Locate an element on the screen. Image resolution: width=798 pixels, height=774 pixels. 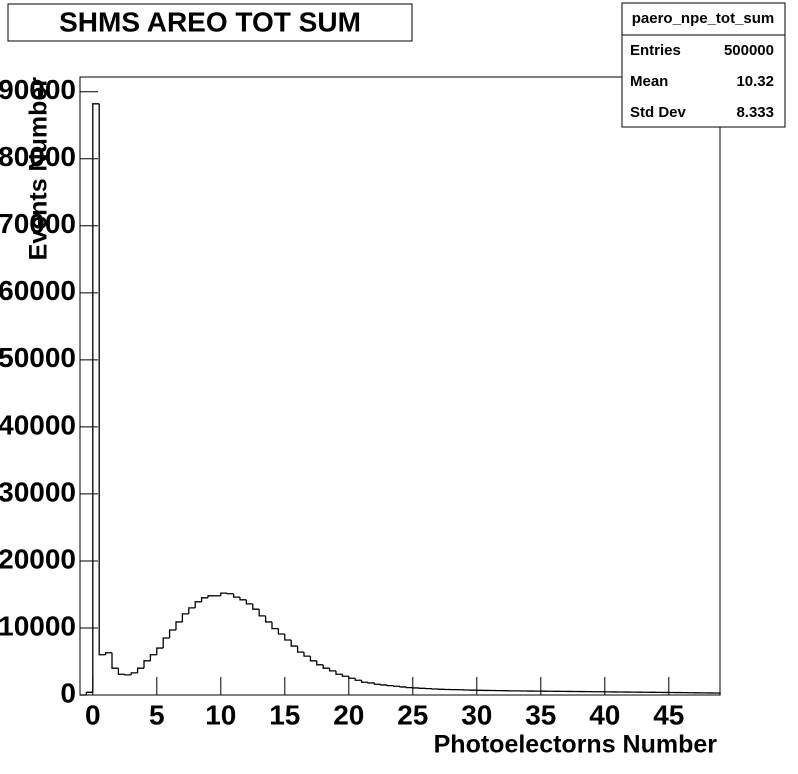
y-tick-label: 90000 is located at coordinates (38, 89).